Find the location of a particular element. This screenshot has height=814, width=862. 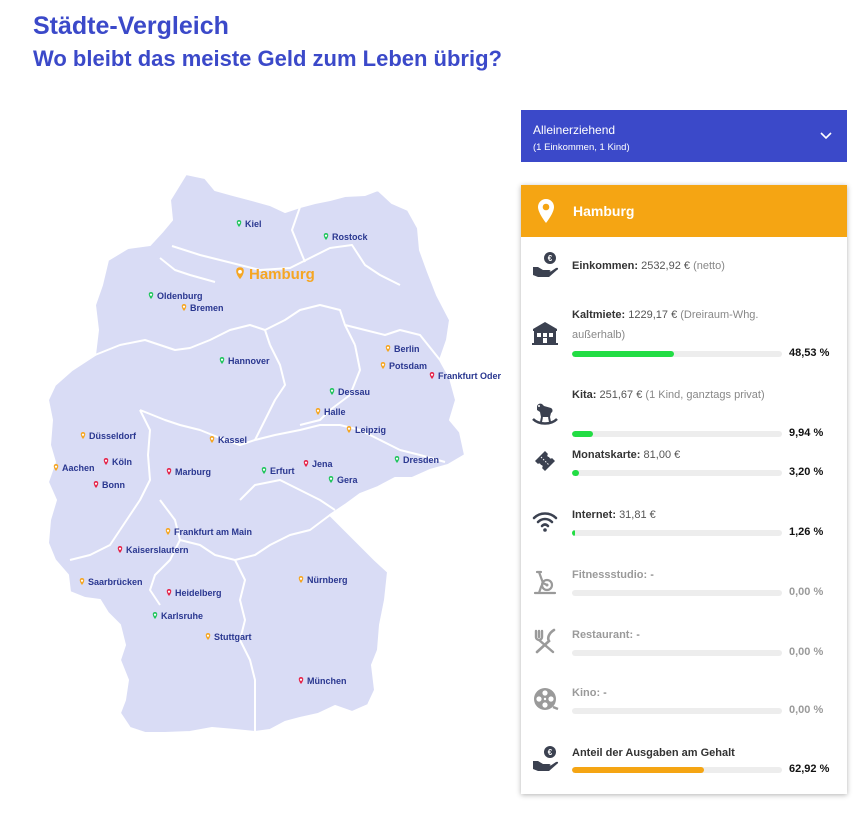

exercise-bike-icon is located at coordinates (545, 582).